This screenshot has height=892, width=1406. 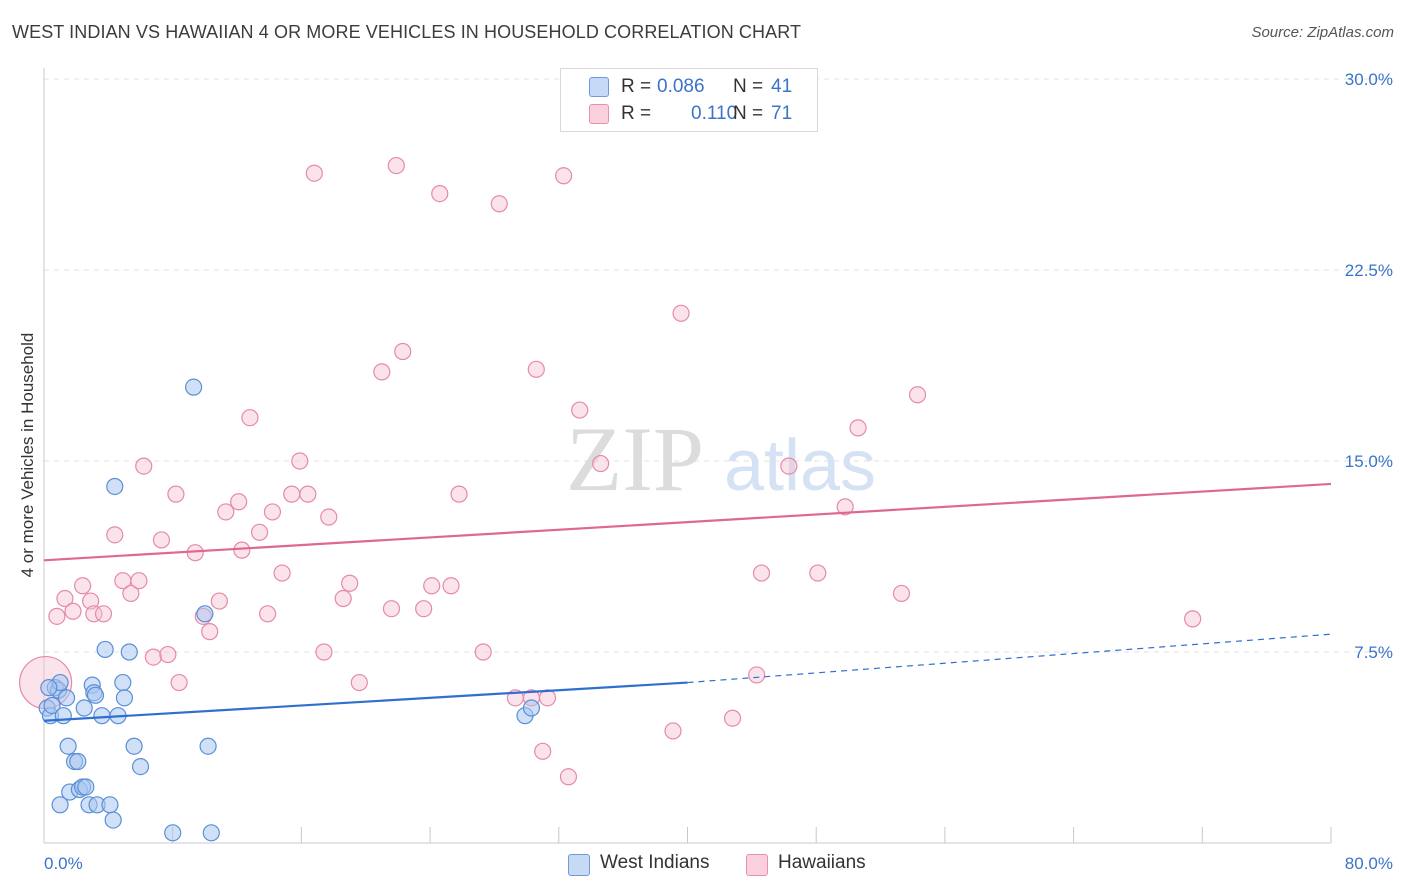 I want to click on legend-swatch-pink, so click(x=599, y=114).